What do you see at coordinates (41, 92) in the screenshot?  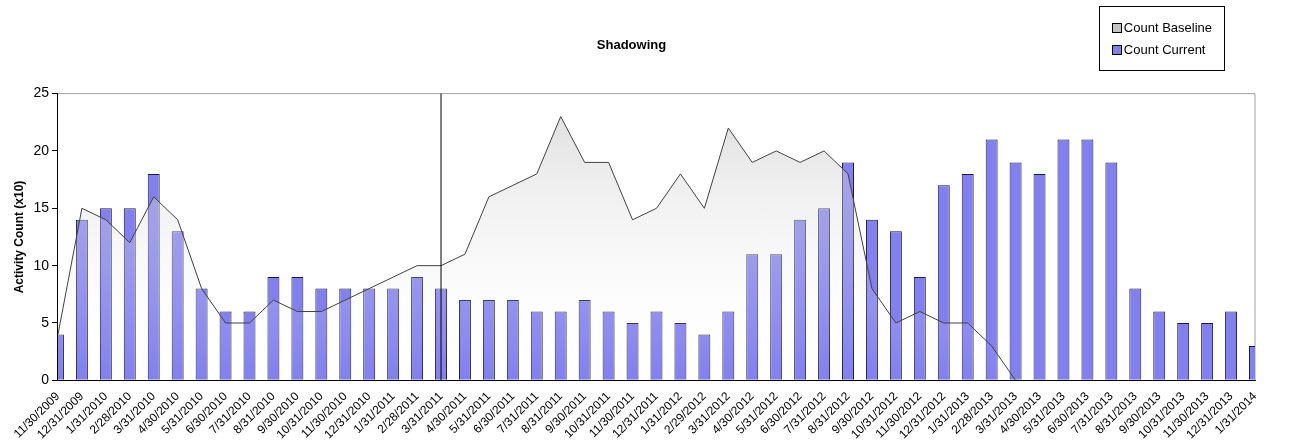 I see `y-tick-label: 25` at bounding box center [41, 92].